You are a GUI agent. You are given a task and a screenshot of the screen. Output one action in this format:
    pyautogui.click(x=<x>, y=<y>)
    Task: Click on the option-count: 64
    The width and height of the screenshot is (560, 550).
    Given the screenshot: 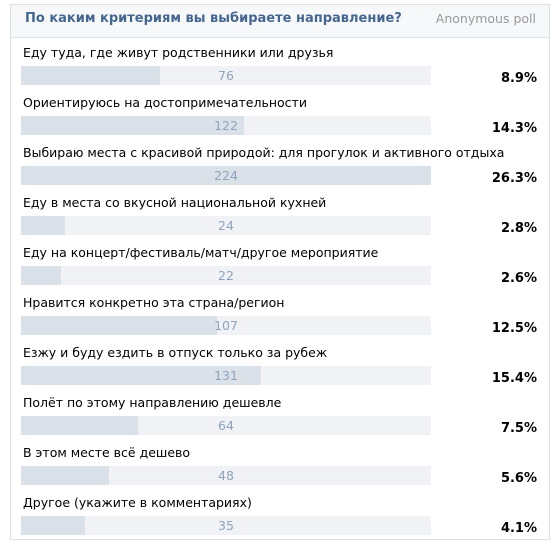 What is the action you would take?
    pyautogui.click(x=226, y=425)
    